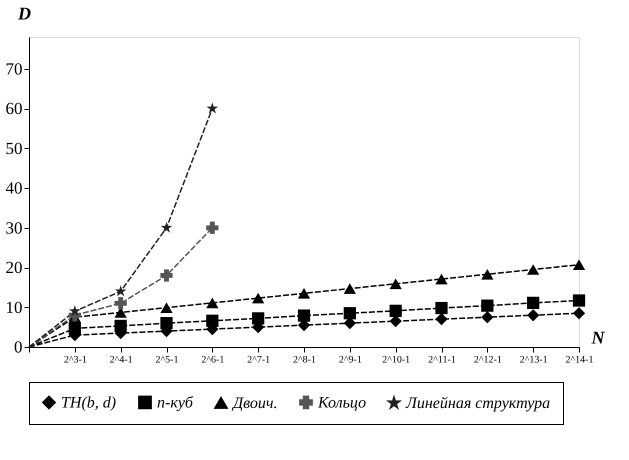 The height and width of the screenshot is (460, 629). Describe the element at coordinates (442, 360) in the screenshot. I see `x-tick-label: 2^11-1` at that location.